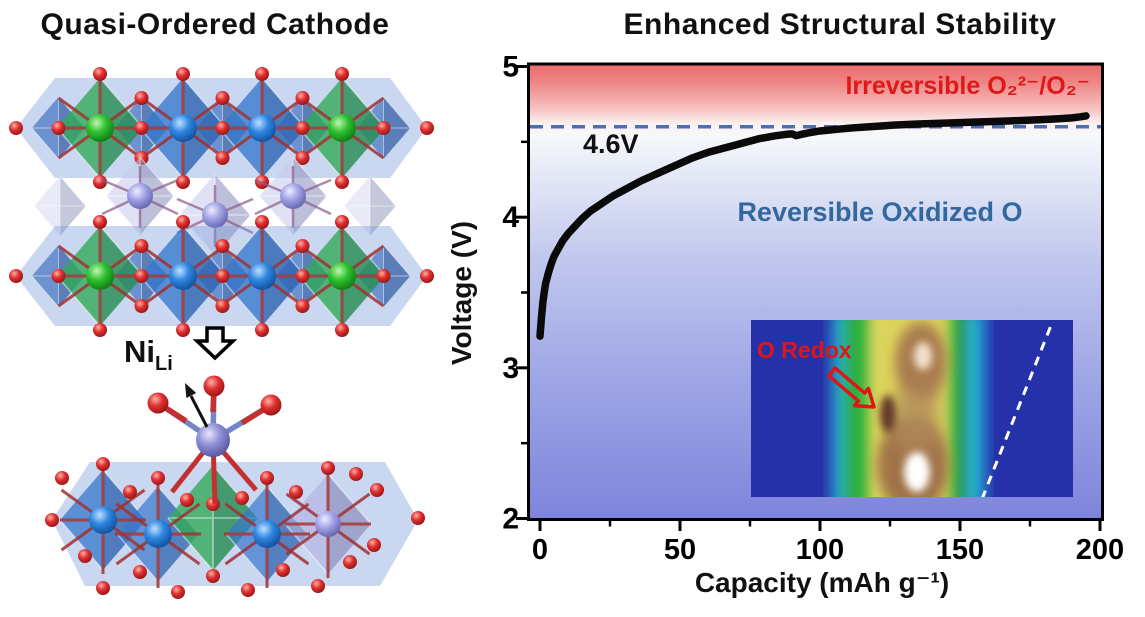 The height and width of the screenshot is (617, 1145). I want to click on ni-defect-sphere, so click(213, 440).